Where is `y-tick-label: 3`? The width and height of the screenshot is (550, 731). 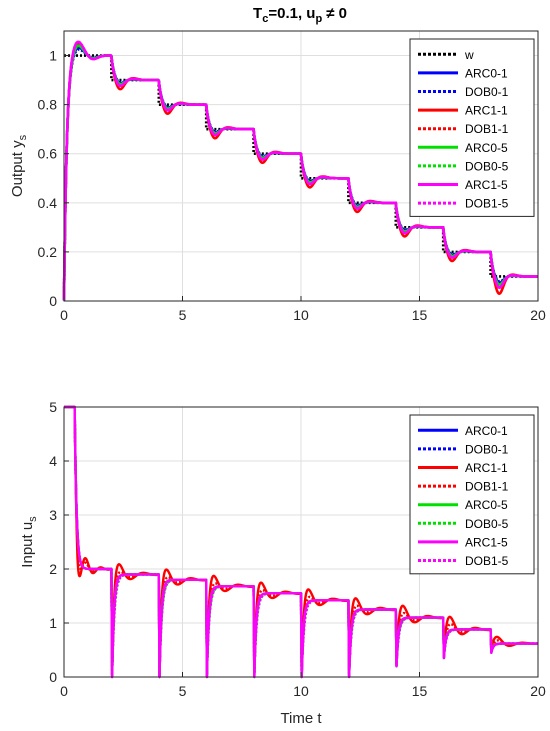
y-tick-label: 3 is located at coordinates (53, 515).